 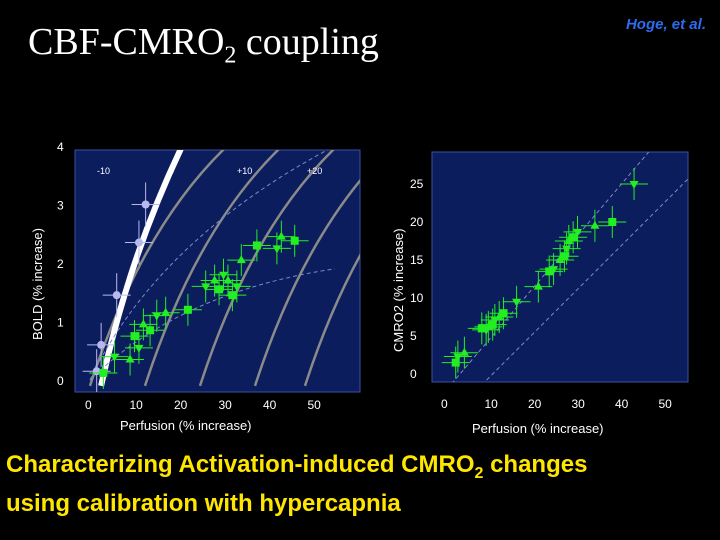 I want to click on right-plot-layer, so click(x=564, y=267).